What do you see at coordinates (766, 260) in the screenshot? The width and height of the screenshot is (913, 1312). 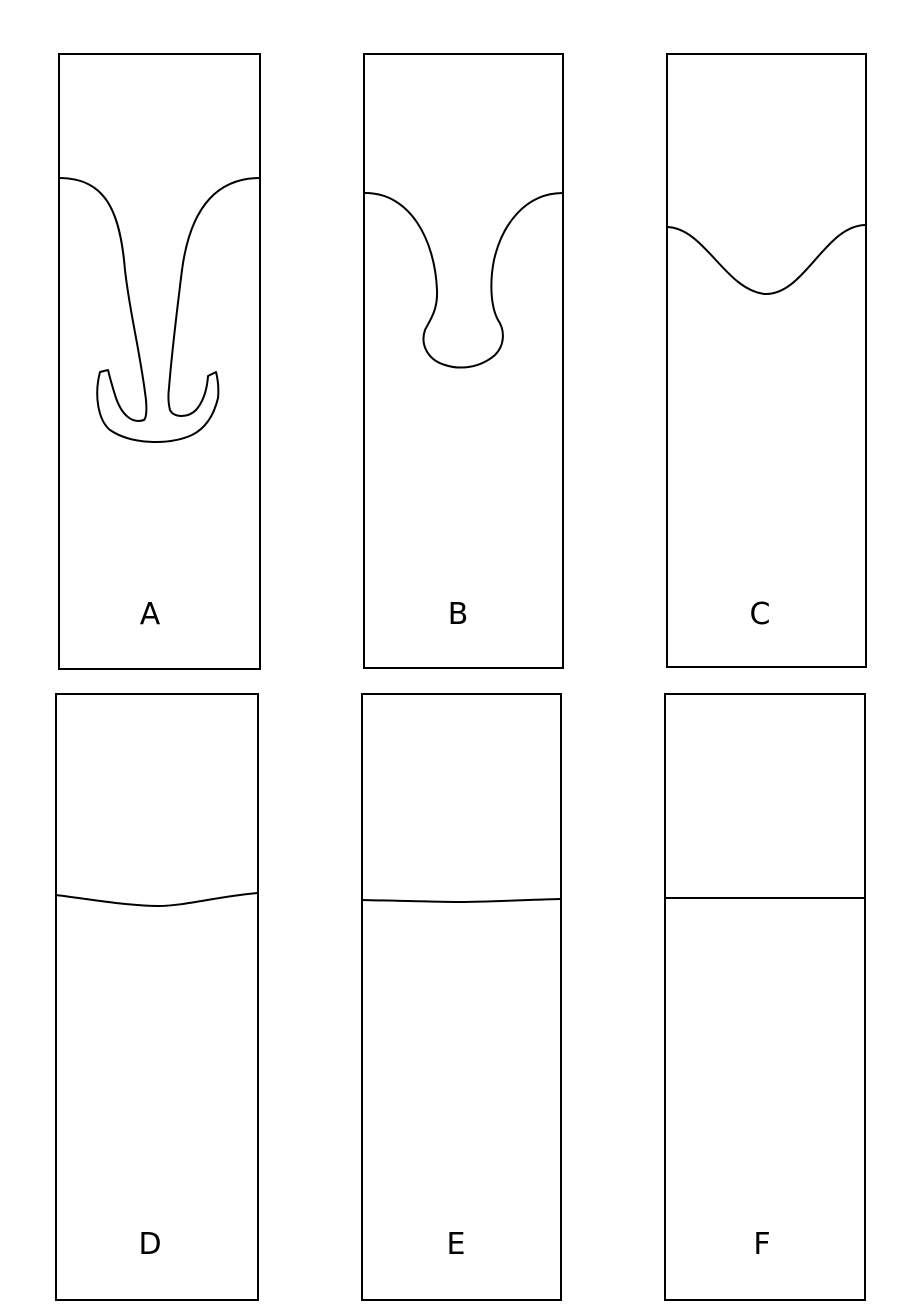 I see `panel-c-interface` at bounding box center [766, 260].